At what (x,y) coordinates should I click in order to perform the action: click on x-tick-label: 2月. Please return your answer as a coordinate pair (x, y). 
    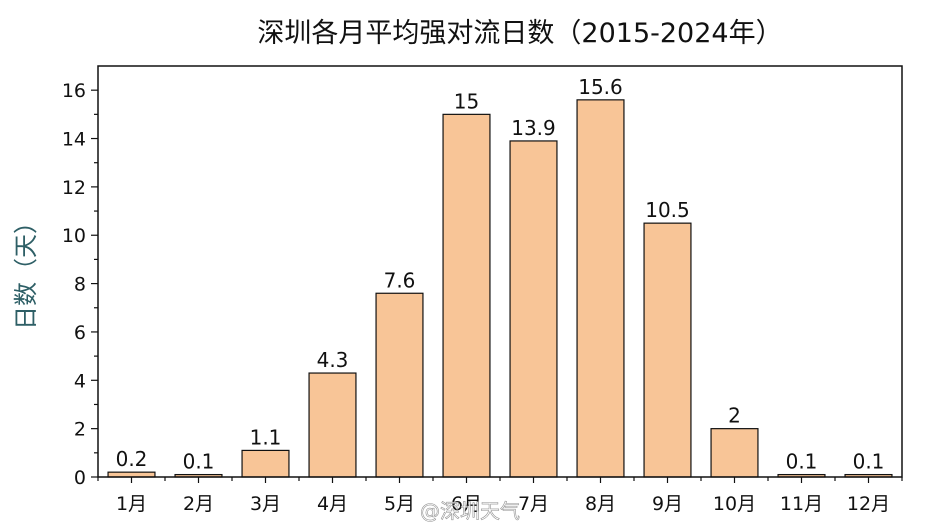
    Looking at the image, I should click on (198, 504).